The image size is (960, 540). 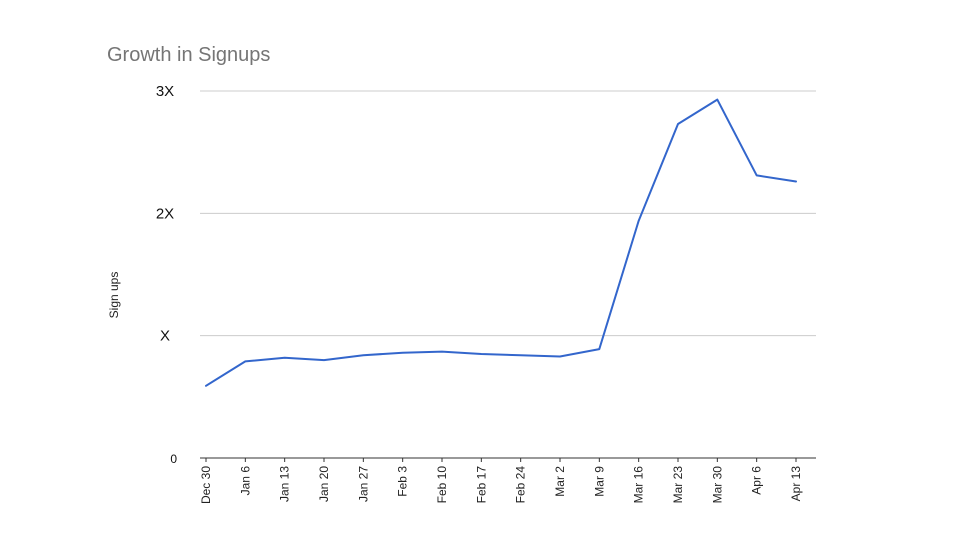 What do you see at coordinates (796, 484) in the screenshot?
I see `x-tick-label: Apr 13` at bounding box center [796, 484].